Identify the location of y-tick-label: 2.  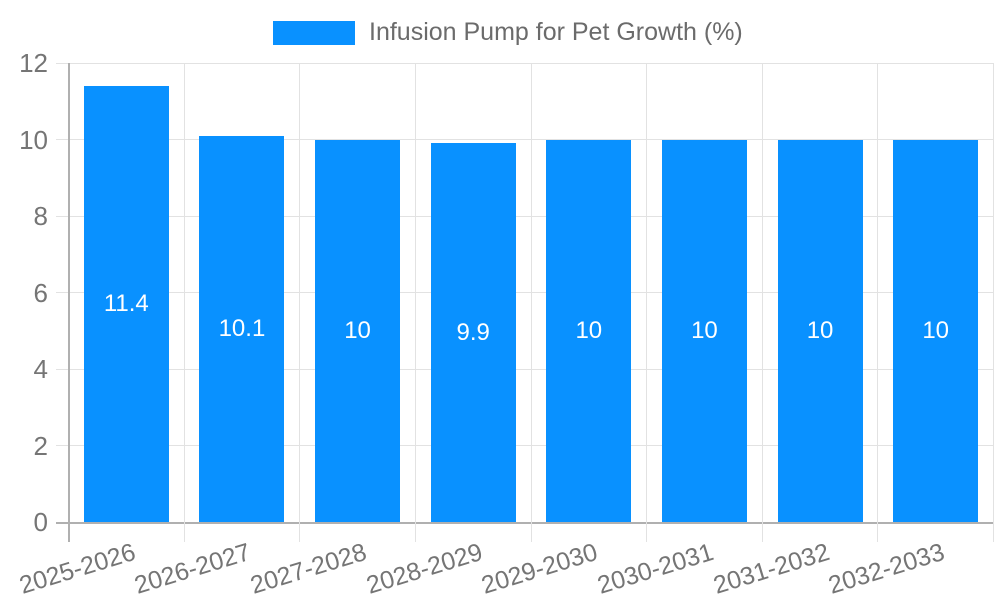
(40, 445).